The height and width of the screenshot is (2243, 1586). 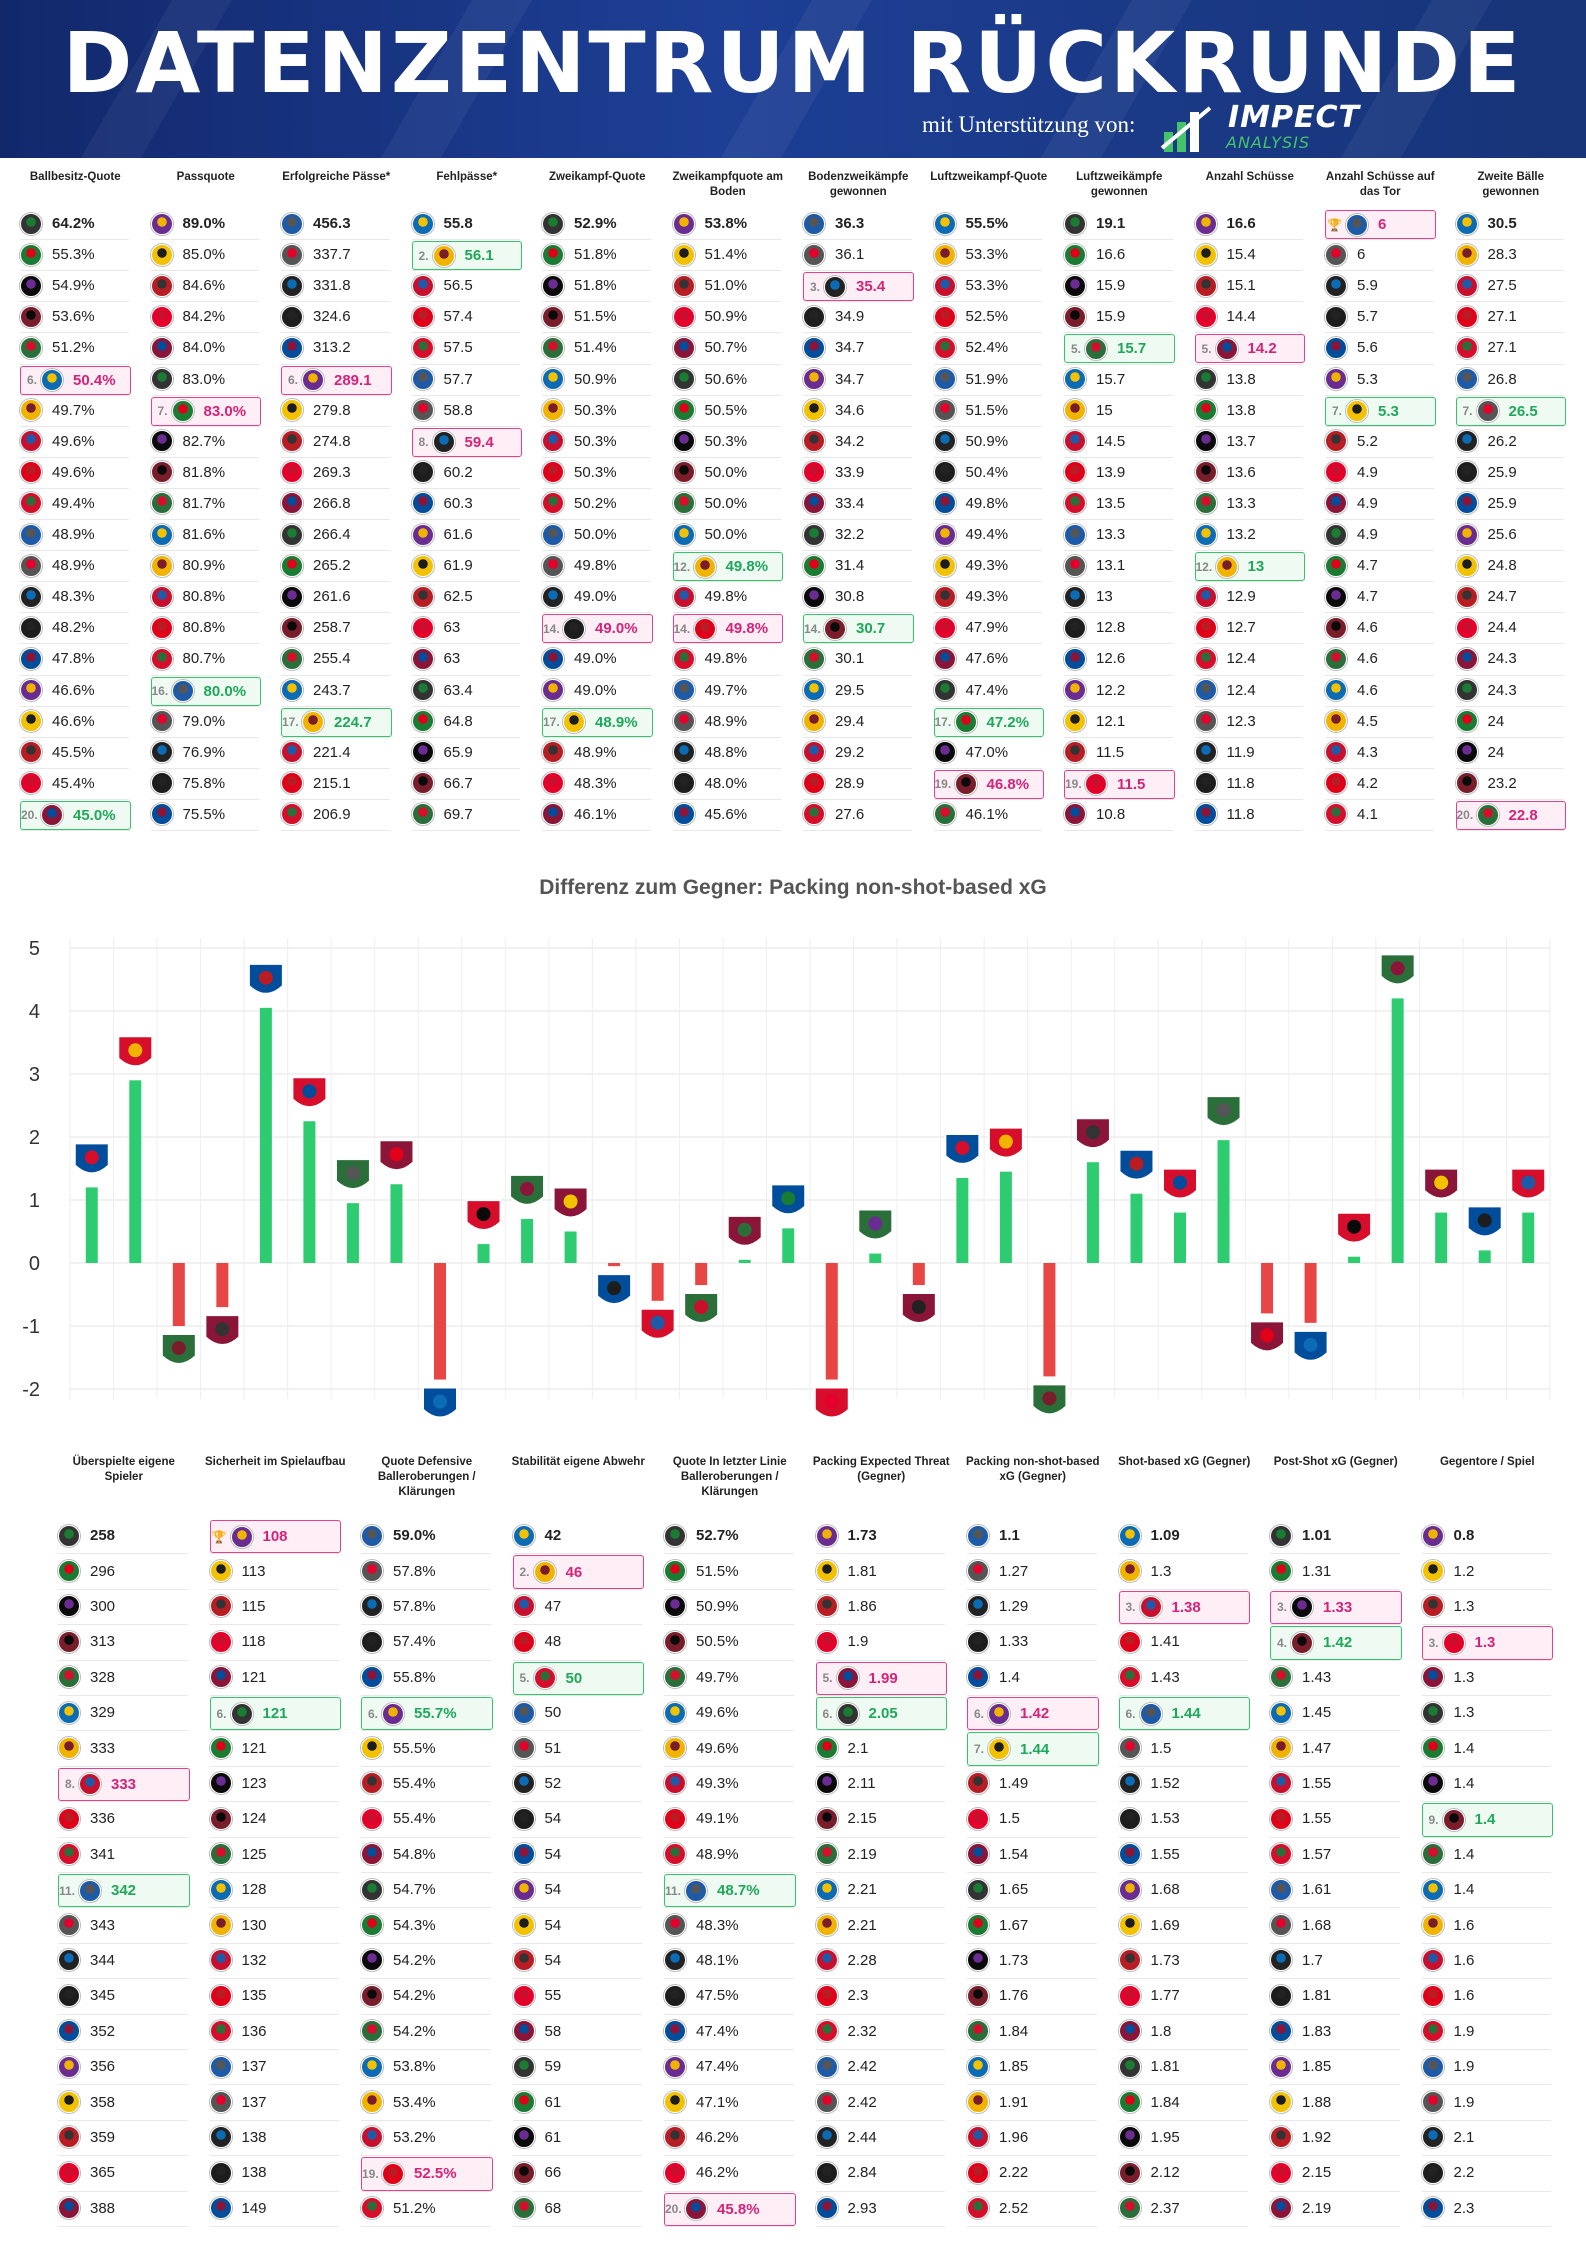 I want to click on bottom-cell: 1.4, so click(x=1486, y=1747).